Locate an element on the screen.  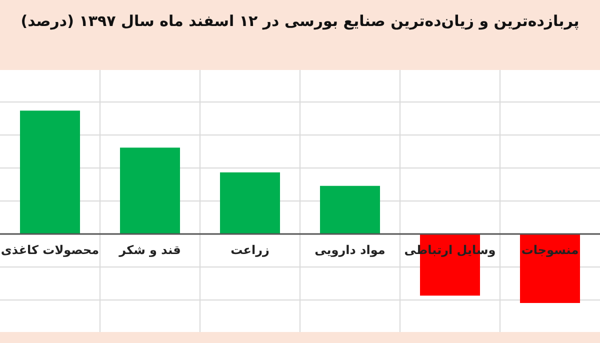
x-tick-label: منسوجات is located at coordinates (550, 249).